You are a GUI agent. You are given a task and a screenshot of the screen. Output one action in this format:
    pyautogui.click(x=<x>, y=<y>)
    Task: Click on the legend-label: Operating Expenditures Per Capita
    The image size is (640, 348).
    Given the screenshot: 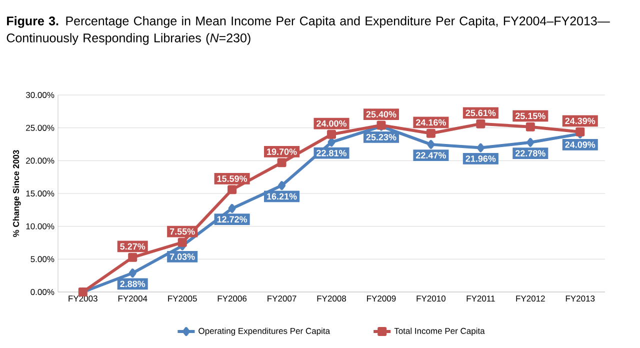 What is the action you would take?
    pyautogui.click(x=264, y=332)
    